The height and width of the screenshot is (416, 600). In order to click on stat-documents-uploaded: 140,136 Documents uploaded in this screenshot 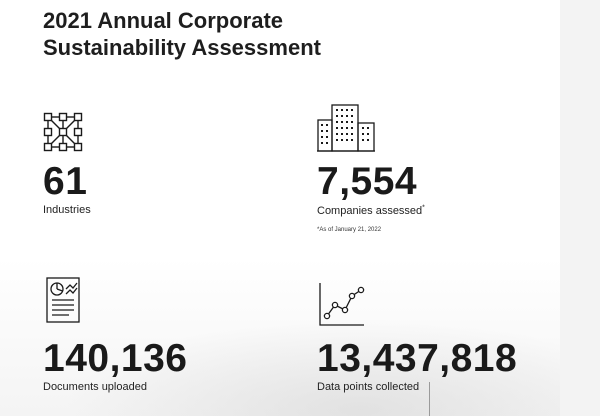, I will do `click(163, 339)`.